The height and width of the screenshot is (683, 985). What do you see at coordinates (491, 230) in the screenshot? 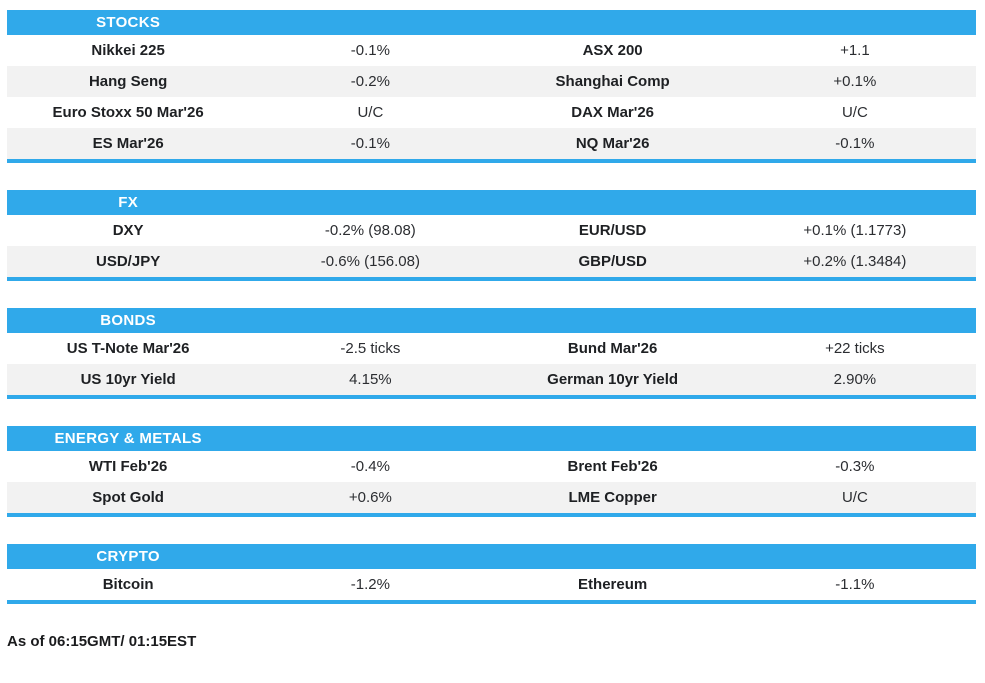
I see `table-row: DXY -0.2% (98.08) EUR/USD +0.1% (1.1773)` at bounding box center [491, 230].